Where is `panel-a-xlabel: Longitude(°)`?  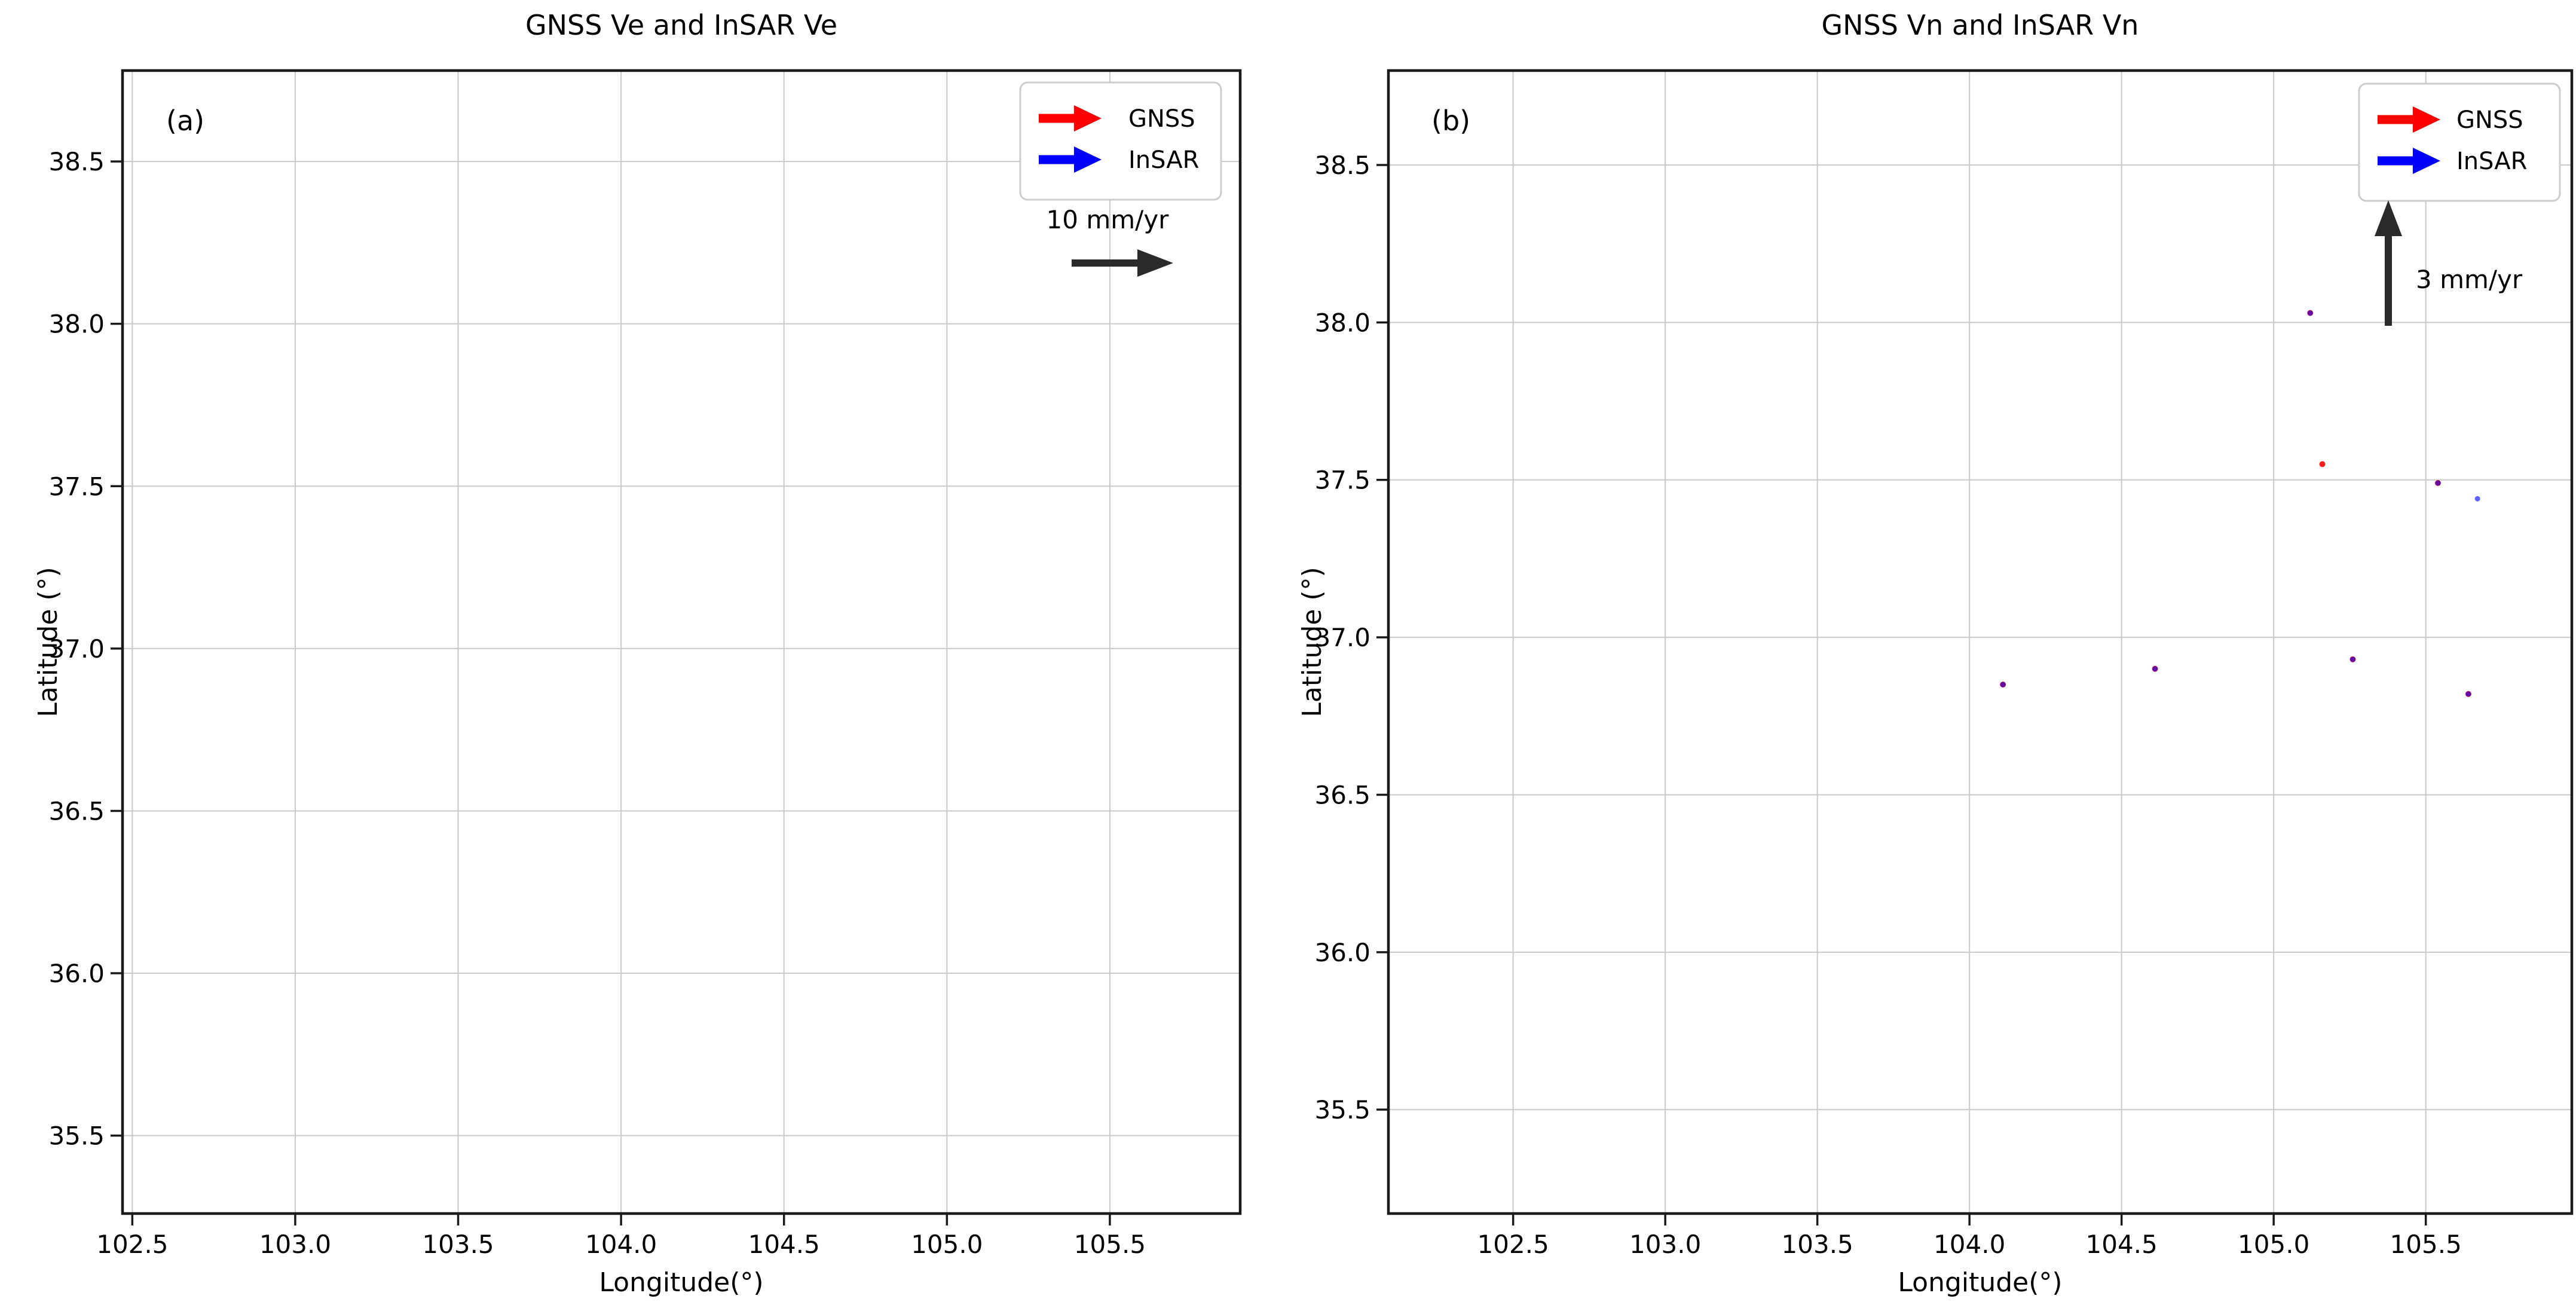
panel-a-xlabel: Longitude(°) is located at coordinates (681, 1282).